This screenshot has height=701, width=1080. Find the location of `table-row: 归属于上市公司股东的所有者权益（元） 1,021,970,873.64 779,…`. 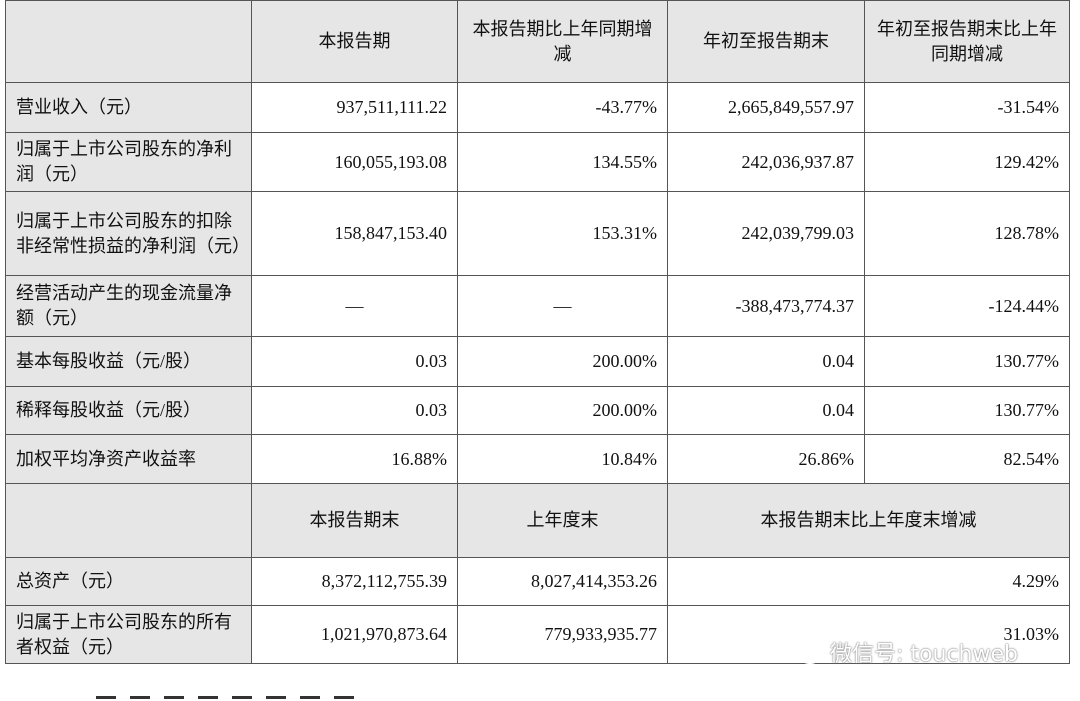

table-row: 归属于上市公司股东的所有者权益（元） 1,021,970,873.64 779,… is located at coordinates (537, 634).